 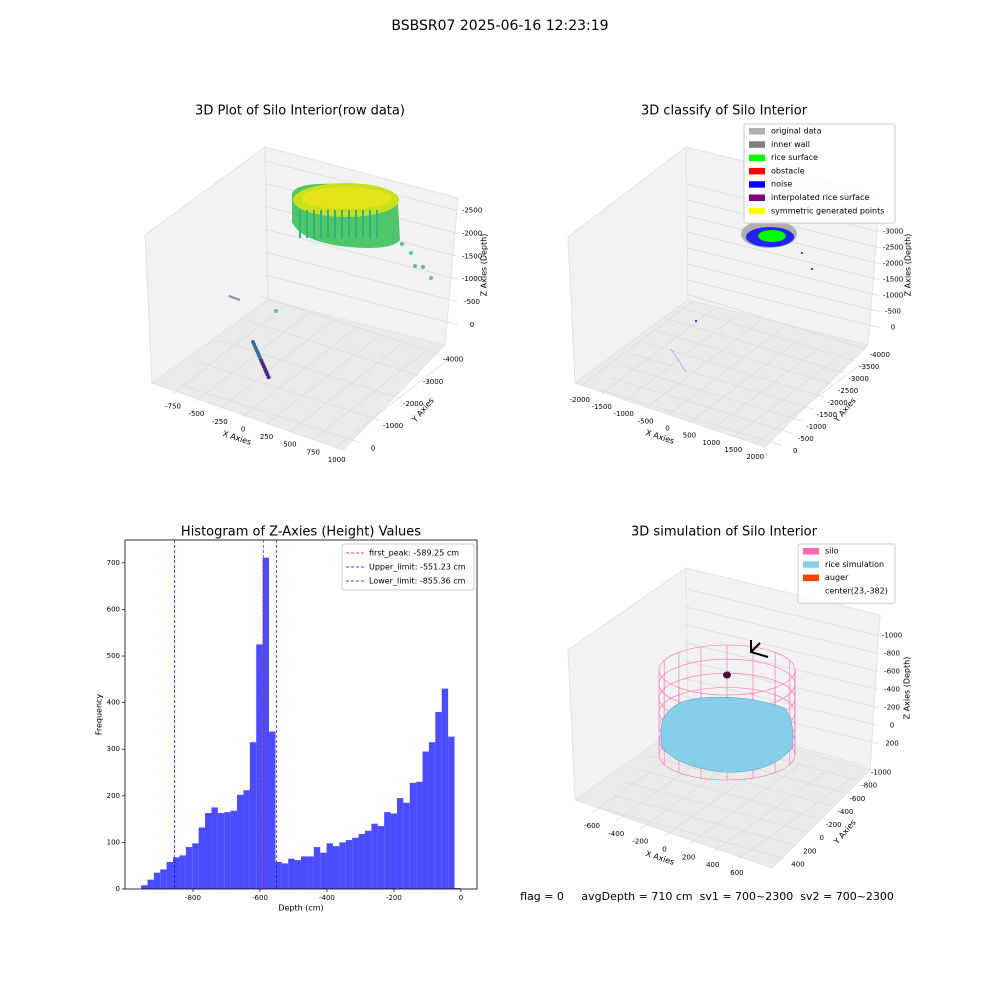 I want to click on x-tick-label: -200, so click(x=394, y=898).